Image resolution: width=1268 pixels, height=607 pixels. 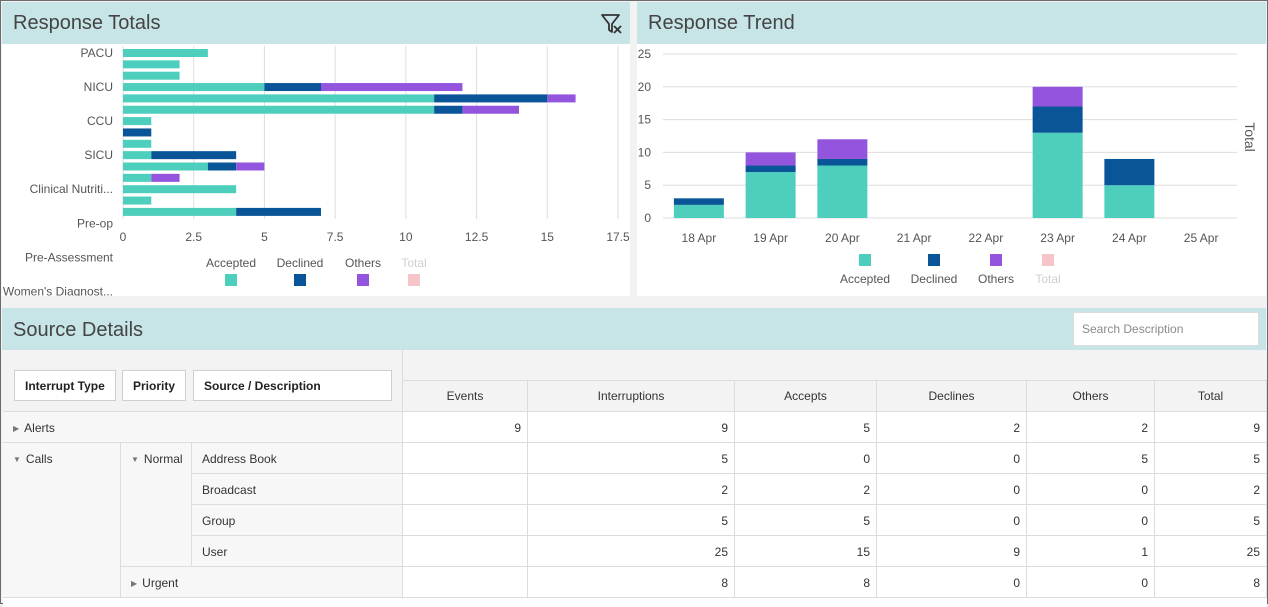 What do you see at coordinates (39, 459) in the screenshot?
I see `interrupt-type-label: Calls` at bounding box center [39, 459].